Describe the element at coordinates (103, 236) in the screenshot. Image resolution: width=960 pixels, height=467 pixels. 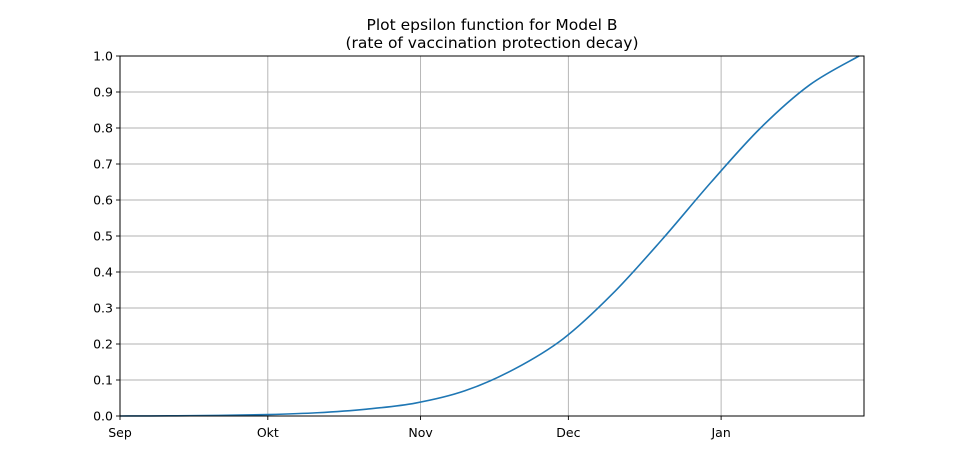
I see `y-tick-label: 0.5` at that location.